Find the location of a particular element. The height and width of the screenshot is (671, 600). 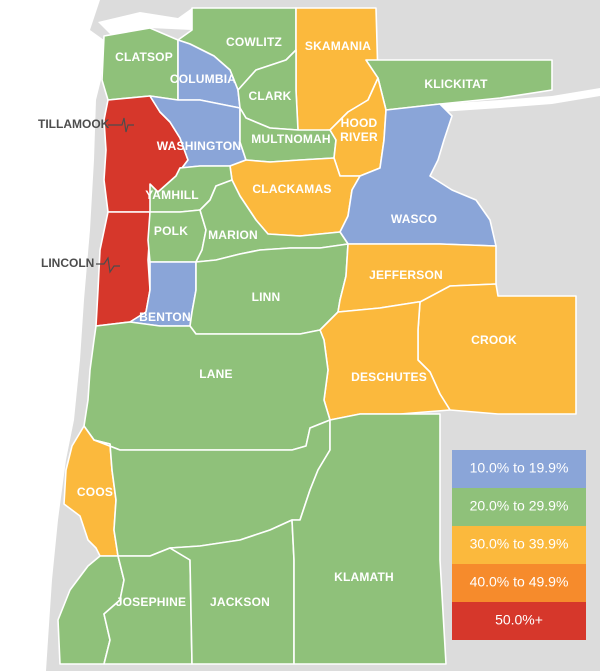

label-coos: COOS is located at coordinates (95, 492).